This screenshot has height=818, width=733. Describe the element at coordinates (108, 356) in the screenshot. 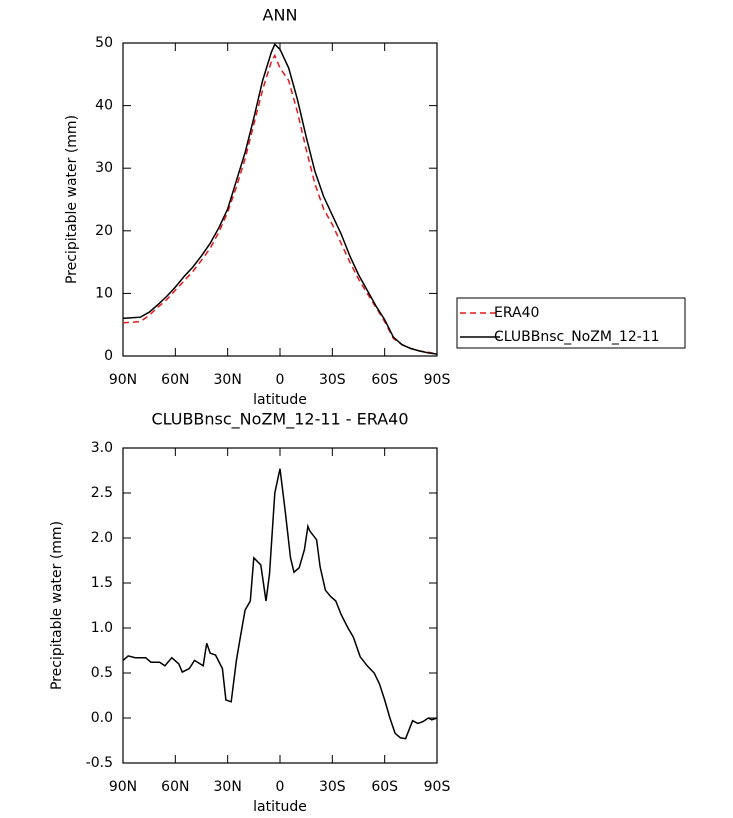

I see `y-tick-label: 0` at that location.